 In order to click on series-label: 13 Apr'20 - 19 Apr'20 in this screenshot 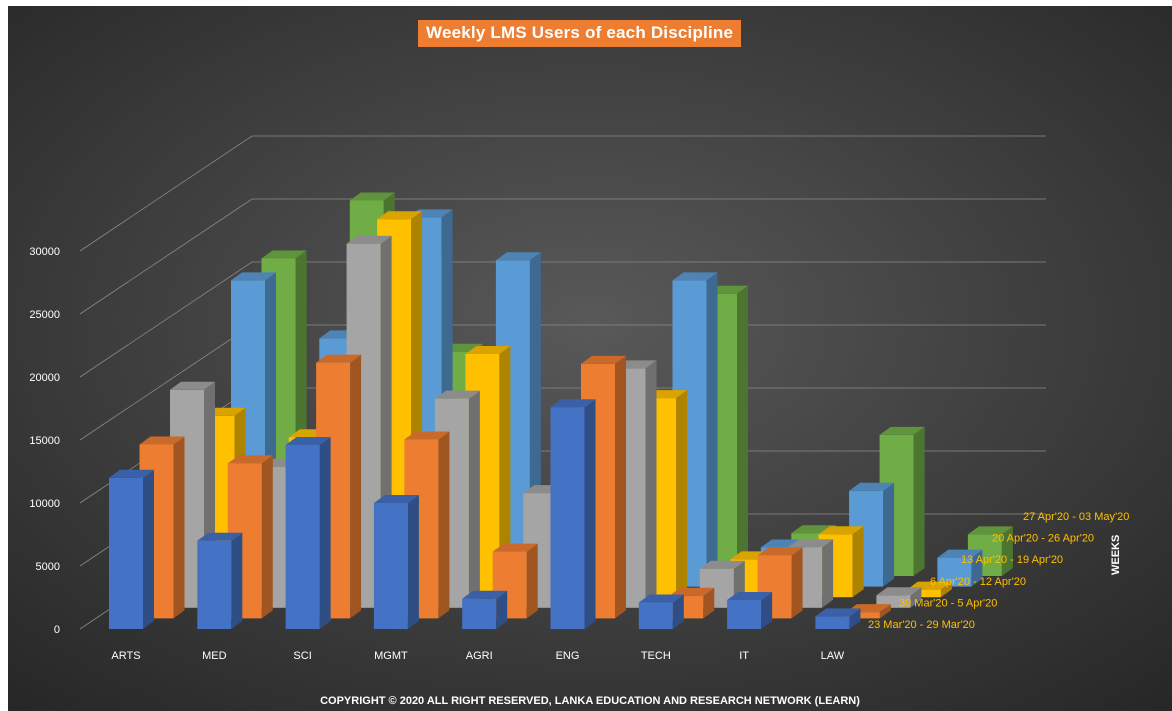, I will do `click(1012, 560)`.